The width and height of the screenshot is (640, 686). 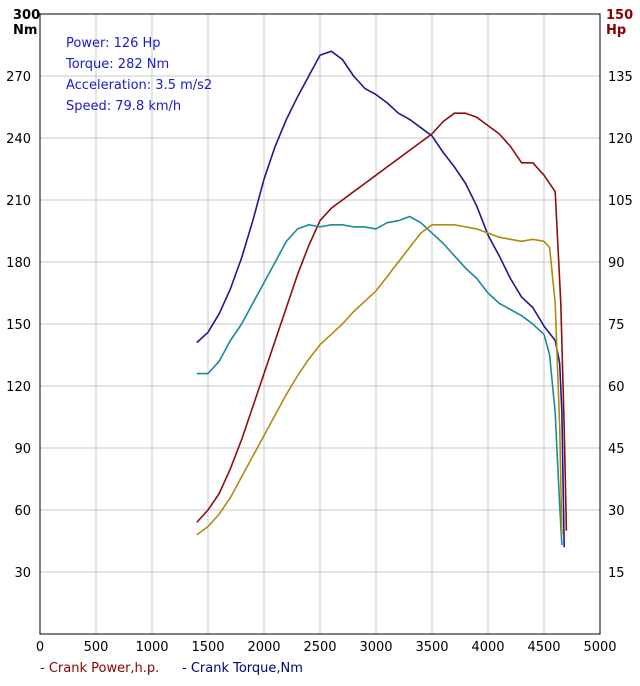 What do you see at coordinates (616, 263) in the screenshot?
I see `y-right-tick-label: 90` at bounding box center [616, 263].